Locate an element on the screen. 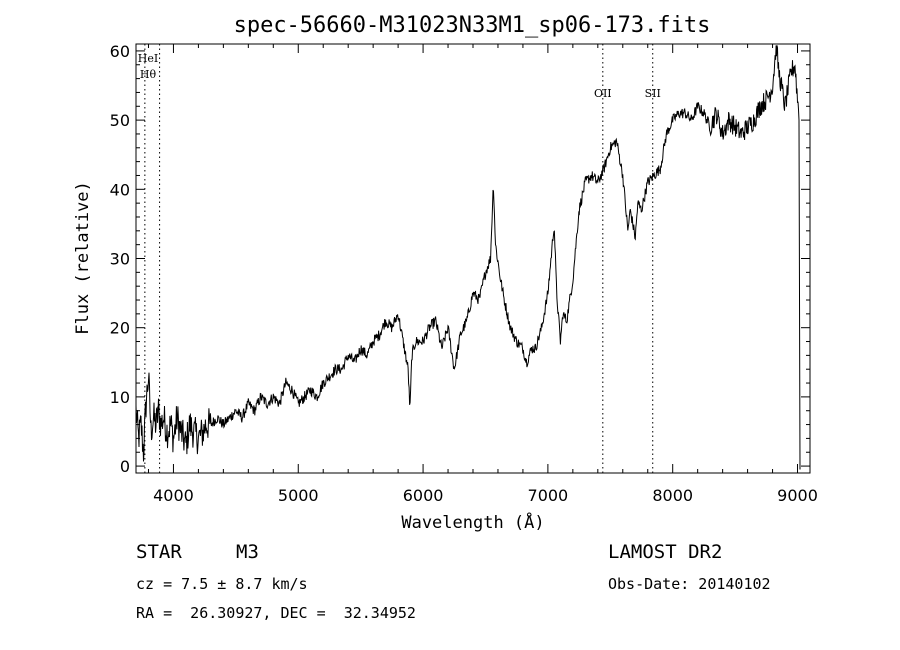 This screenshot has height=650, width=900. x-tick-label: 7000 is located at coordinates (548, 495).